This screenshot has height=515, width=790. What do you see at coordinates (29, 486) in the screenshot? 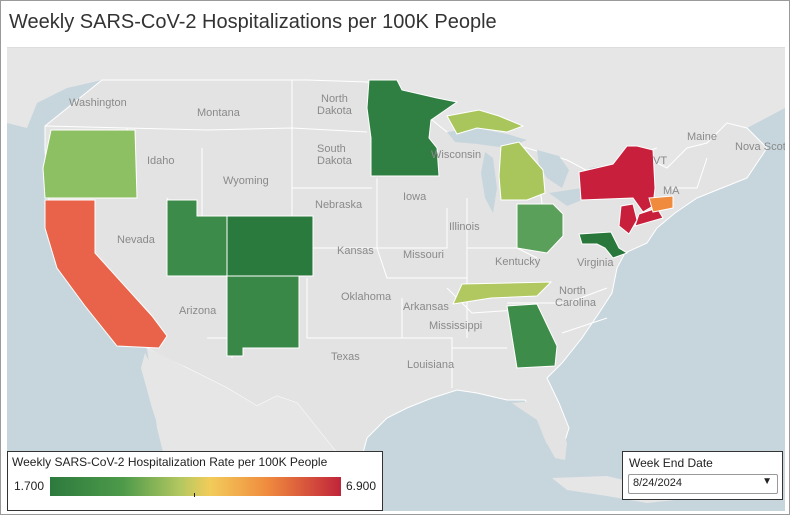
I see `legend-min-value: 1.700` at bounding box center [29, 486].